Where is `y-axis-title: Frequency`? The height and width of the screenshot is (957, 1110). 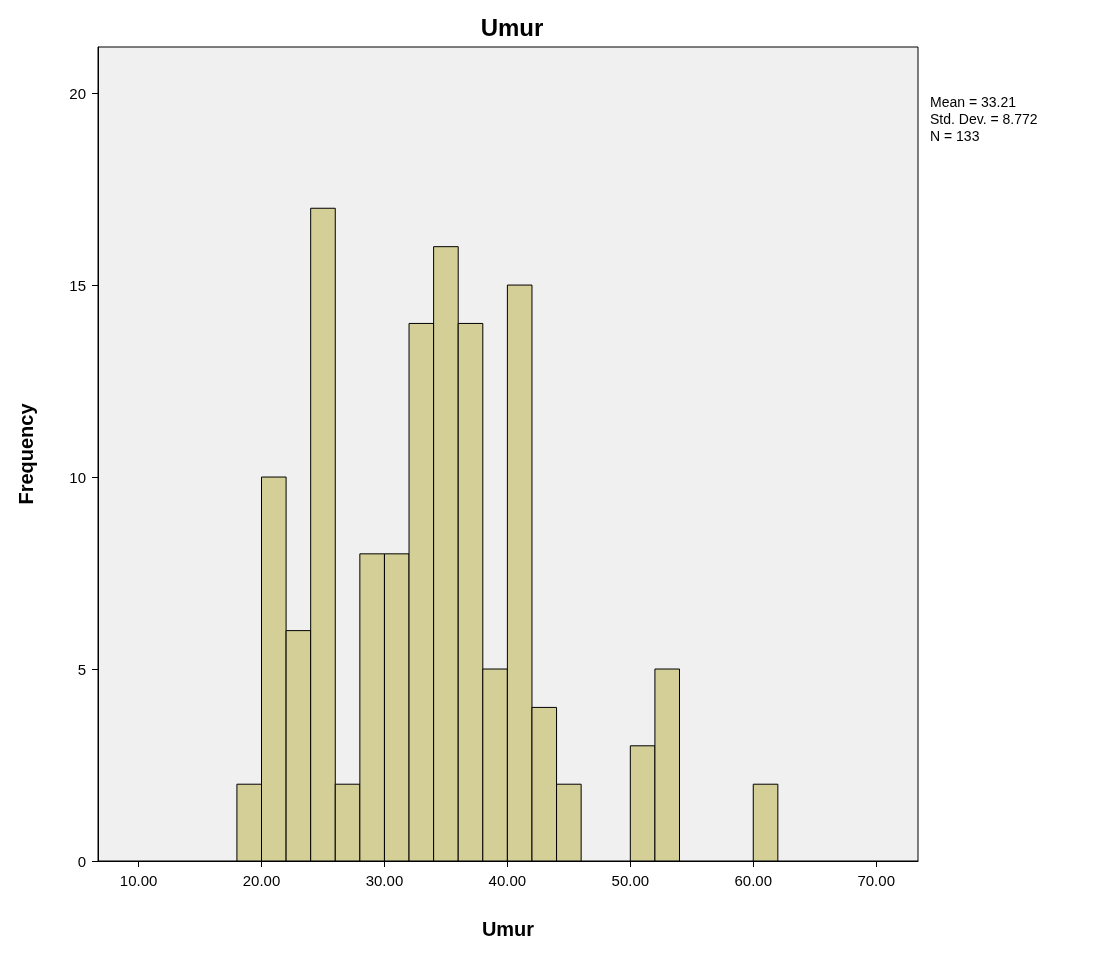
y-axis-title: Frequency is located at coordinates (26, 453).